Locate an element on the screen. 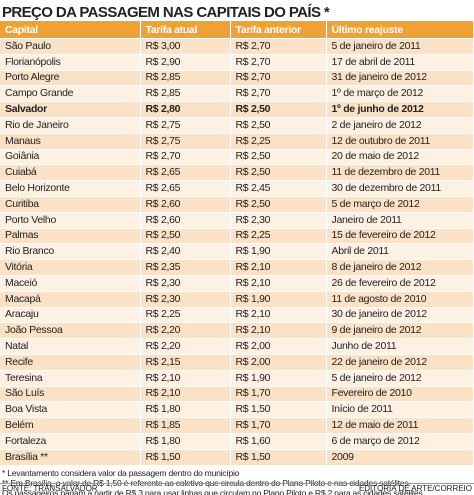 This screenshot has height=495, width=474. table-row: Boa Vista R$ 1,80 R$ 1,50 Início de 2011 is located at coordinates (237, 409).